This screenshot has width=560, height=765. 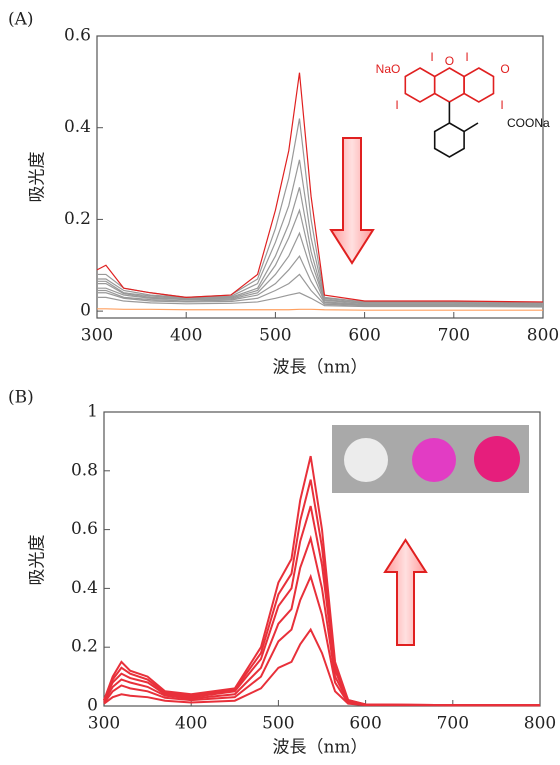 What do you see at coordinates (92, 412) in the screenshot?
I see `y-tick-label: 1` at bounding box center [92, 412].